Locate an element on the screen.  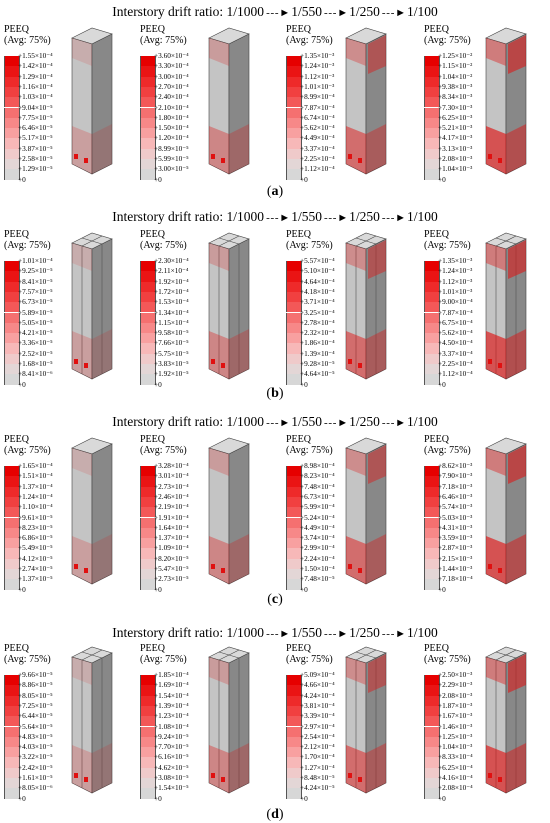
legend-value: +7.48×10⁻⁴ is located at coordinates (317, 486).